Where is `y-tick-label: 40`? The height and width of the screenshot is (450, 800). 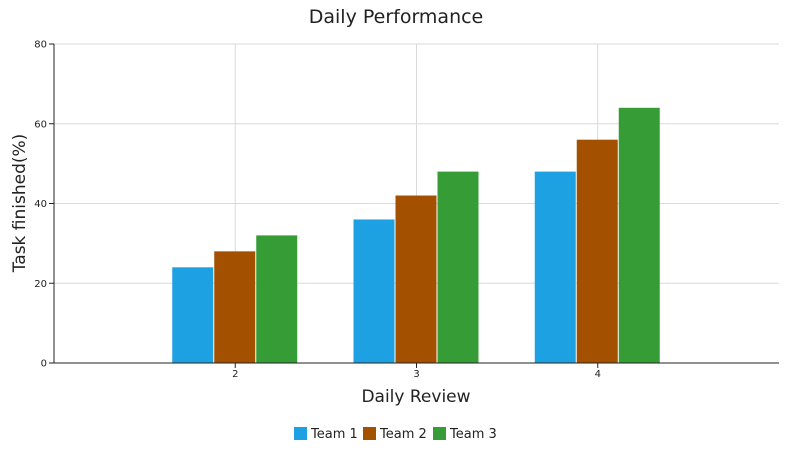 y-tick-label: 40 is located at coordinates (40, 204).